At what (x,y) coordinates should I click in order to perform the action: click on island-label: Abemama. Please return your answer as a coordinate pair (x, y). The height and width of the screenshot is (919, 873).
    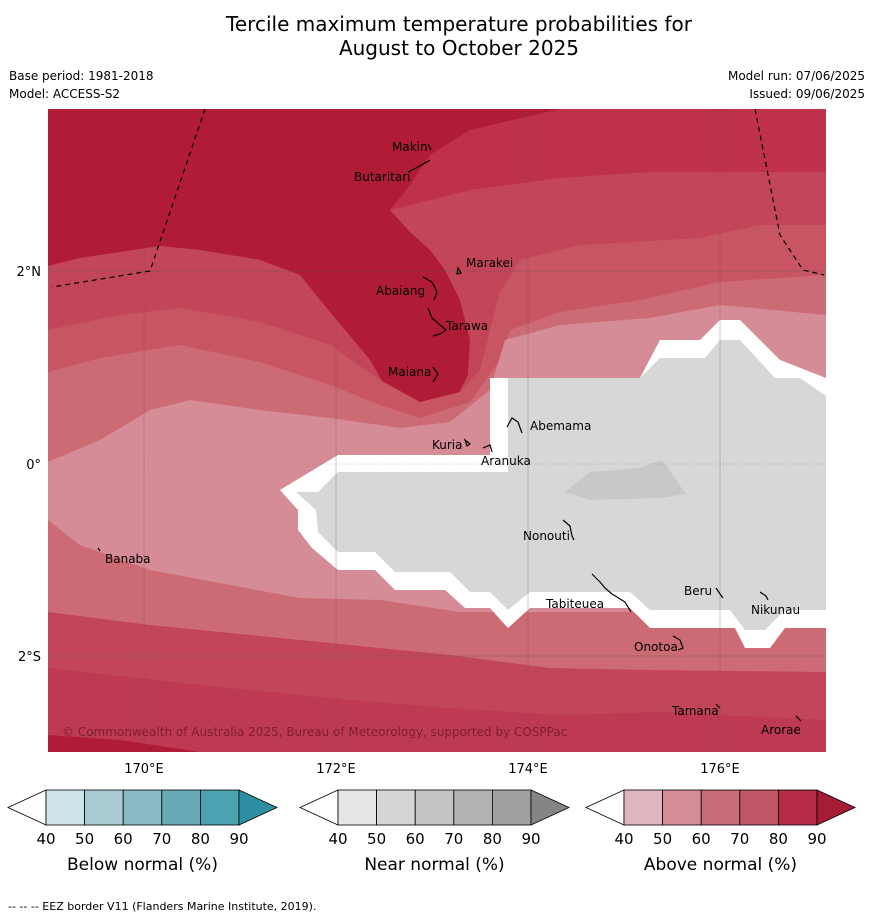
    Looking at the image, I should click on (560, 426).